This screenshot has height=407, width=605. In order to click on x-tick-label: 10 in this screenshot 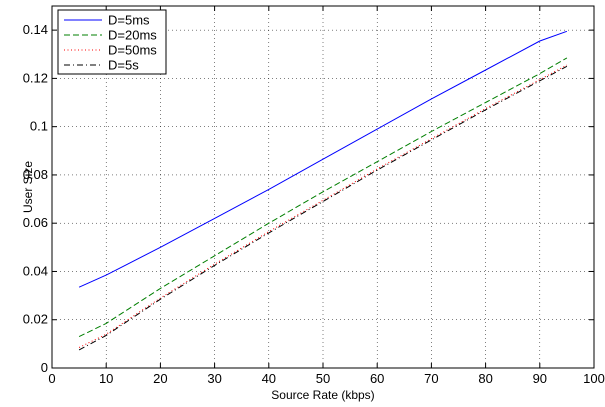, I will do `click(106, 378)`.